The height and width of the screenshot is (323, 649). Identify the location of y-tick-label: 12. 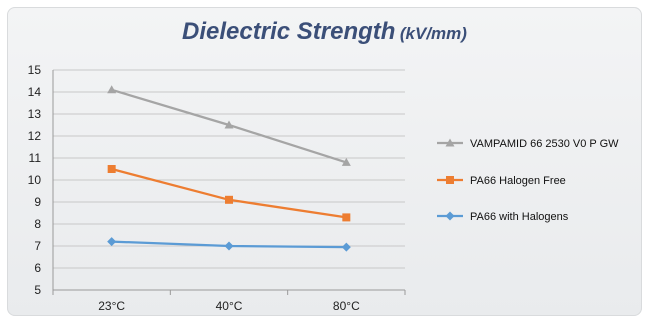
(35, 136).